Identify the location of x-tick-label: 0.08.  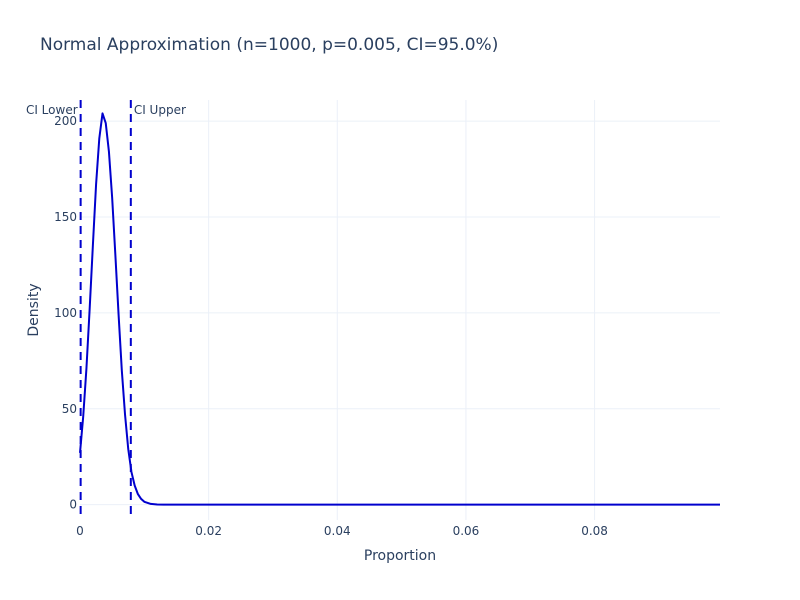
(594, 531).